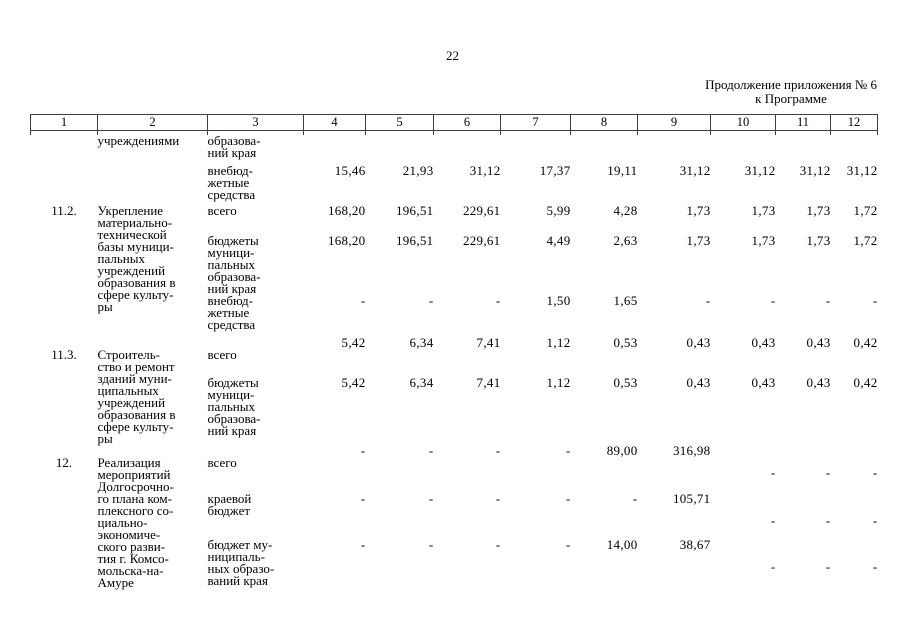 This screenshot has height=640, width=905. Describe the element at coordinates (622, 170) in the screenshot. I see `value-cell: 19,11` at that location.